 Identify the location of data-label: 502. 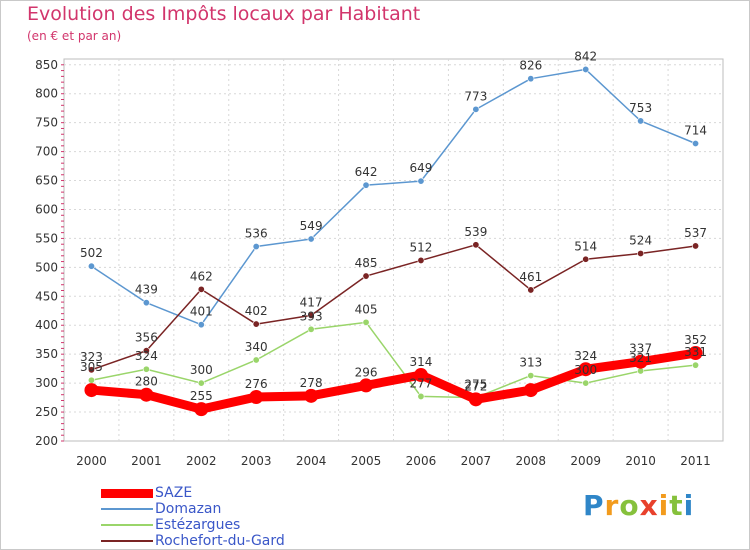
(91, 253).